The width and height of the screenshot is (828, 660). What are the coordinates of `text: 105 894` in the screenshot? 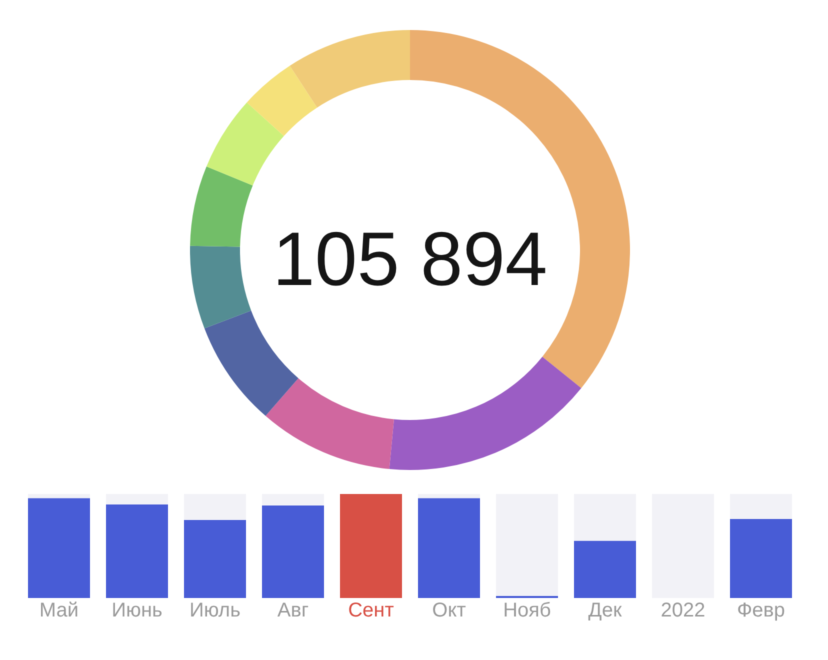 It's located at (410, 259).